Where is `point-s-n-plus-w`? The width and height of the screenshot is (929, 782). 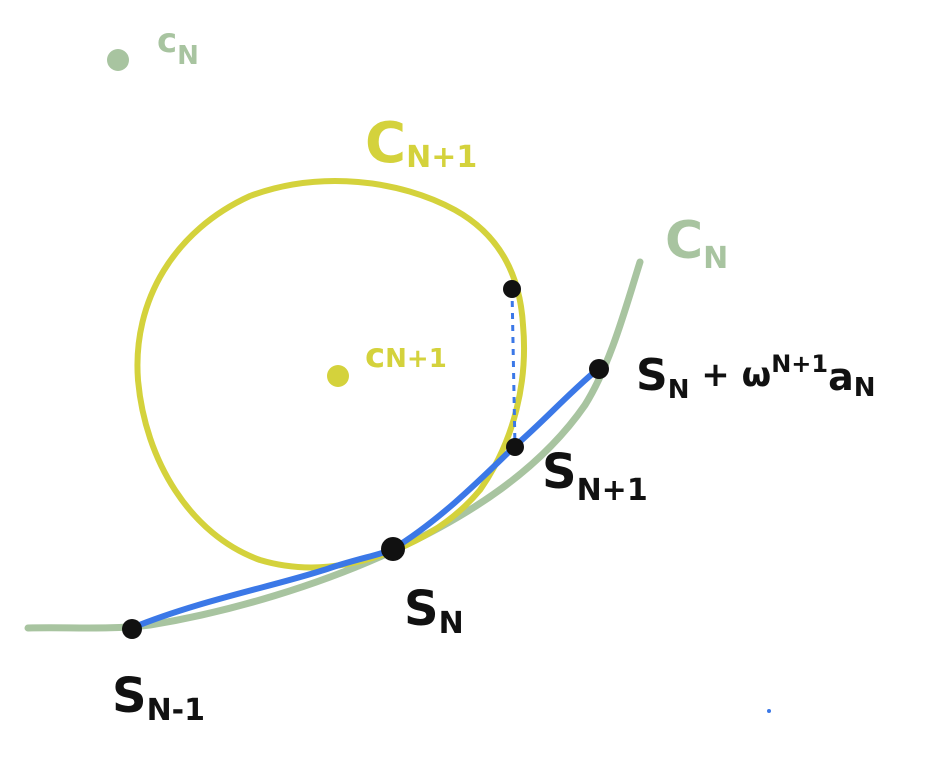
point-s-n-plus-w is located at coordinates (599, 369).